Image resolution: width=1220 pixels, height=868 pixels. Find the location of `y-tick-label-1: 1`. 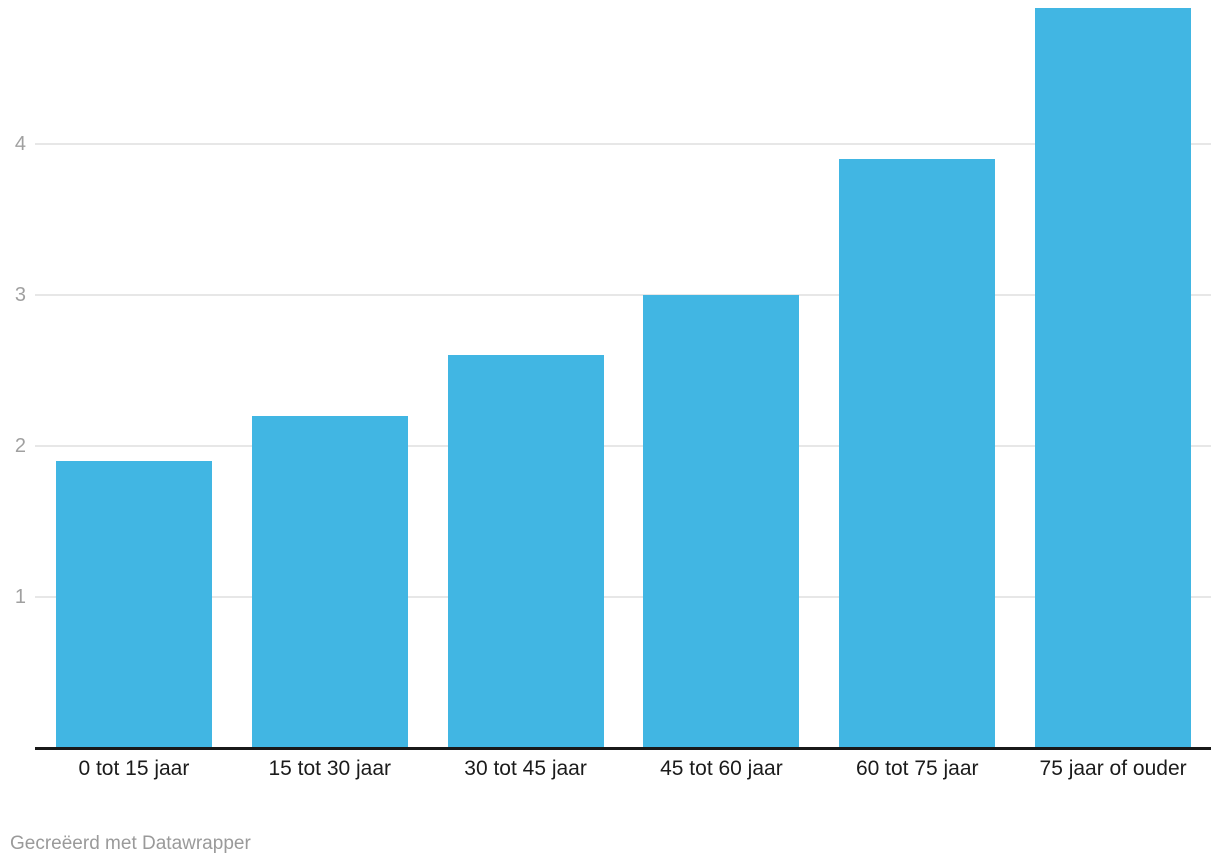

y-tick-label-1: 1 is located at coordinates (20, 596).